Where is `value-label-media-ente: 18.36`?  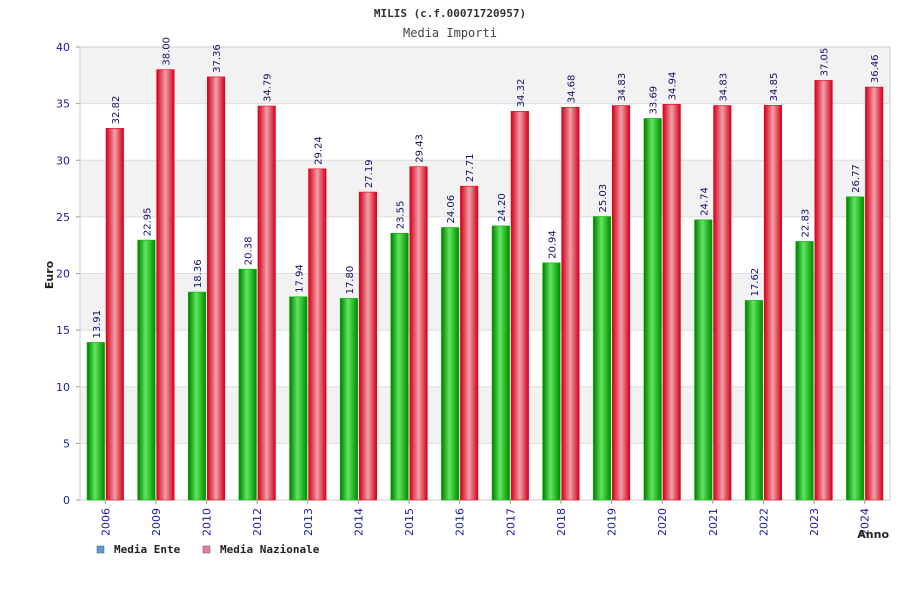
value-label-media-ente: 18.36 is located at coordinates (198, 273).